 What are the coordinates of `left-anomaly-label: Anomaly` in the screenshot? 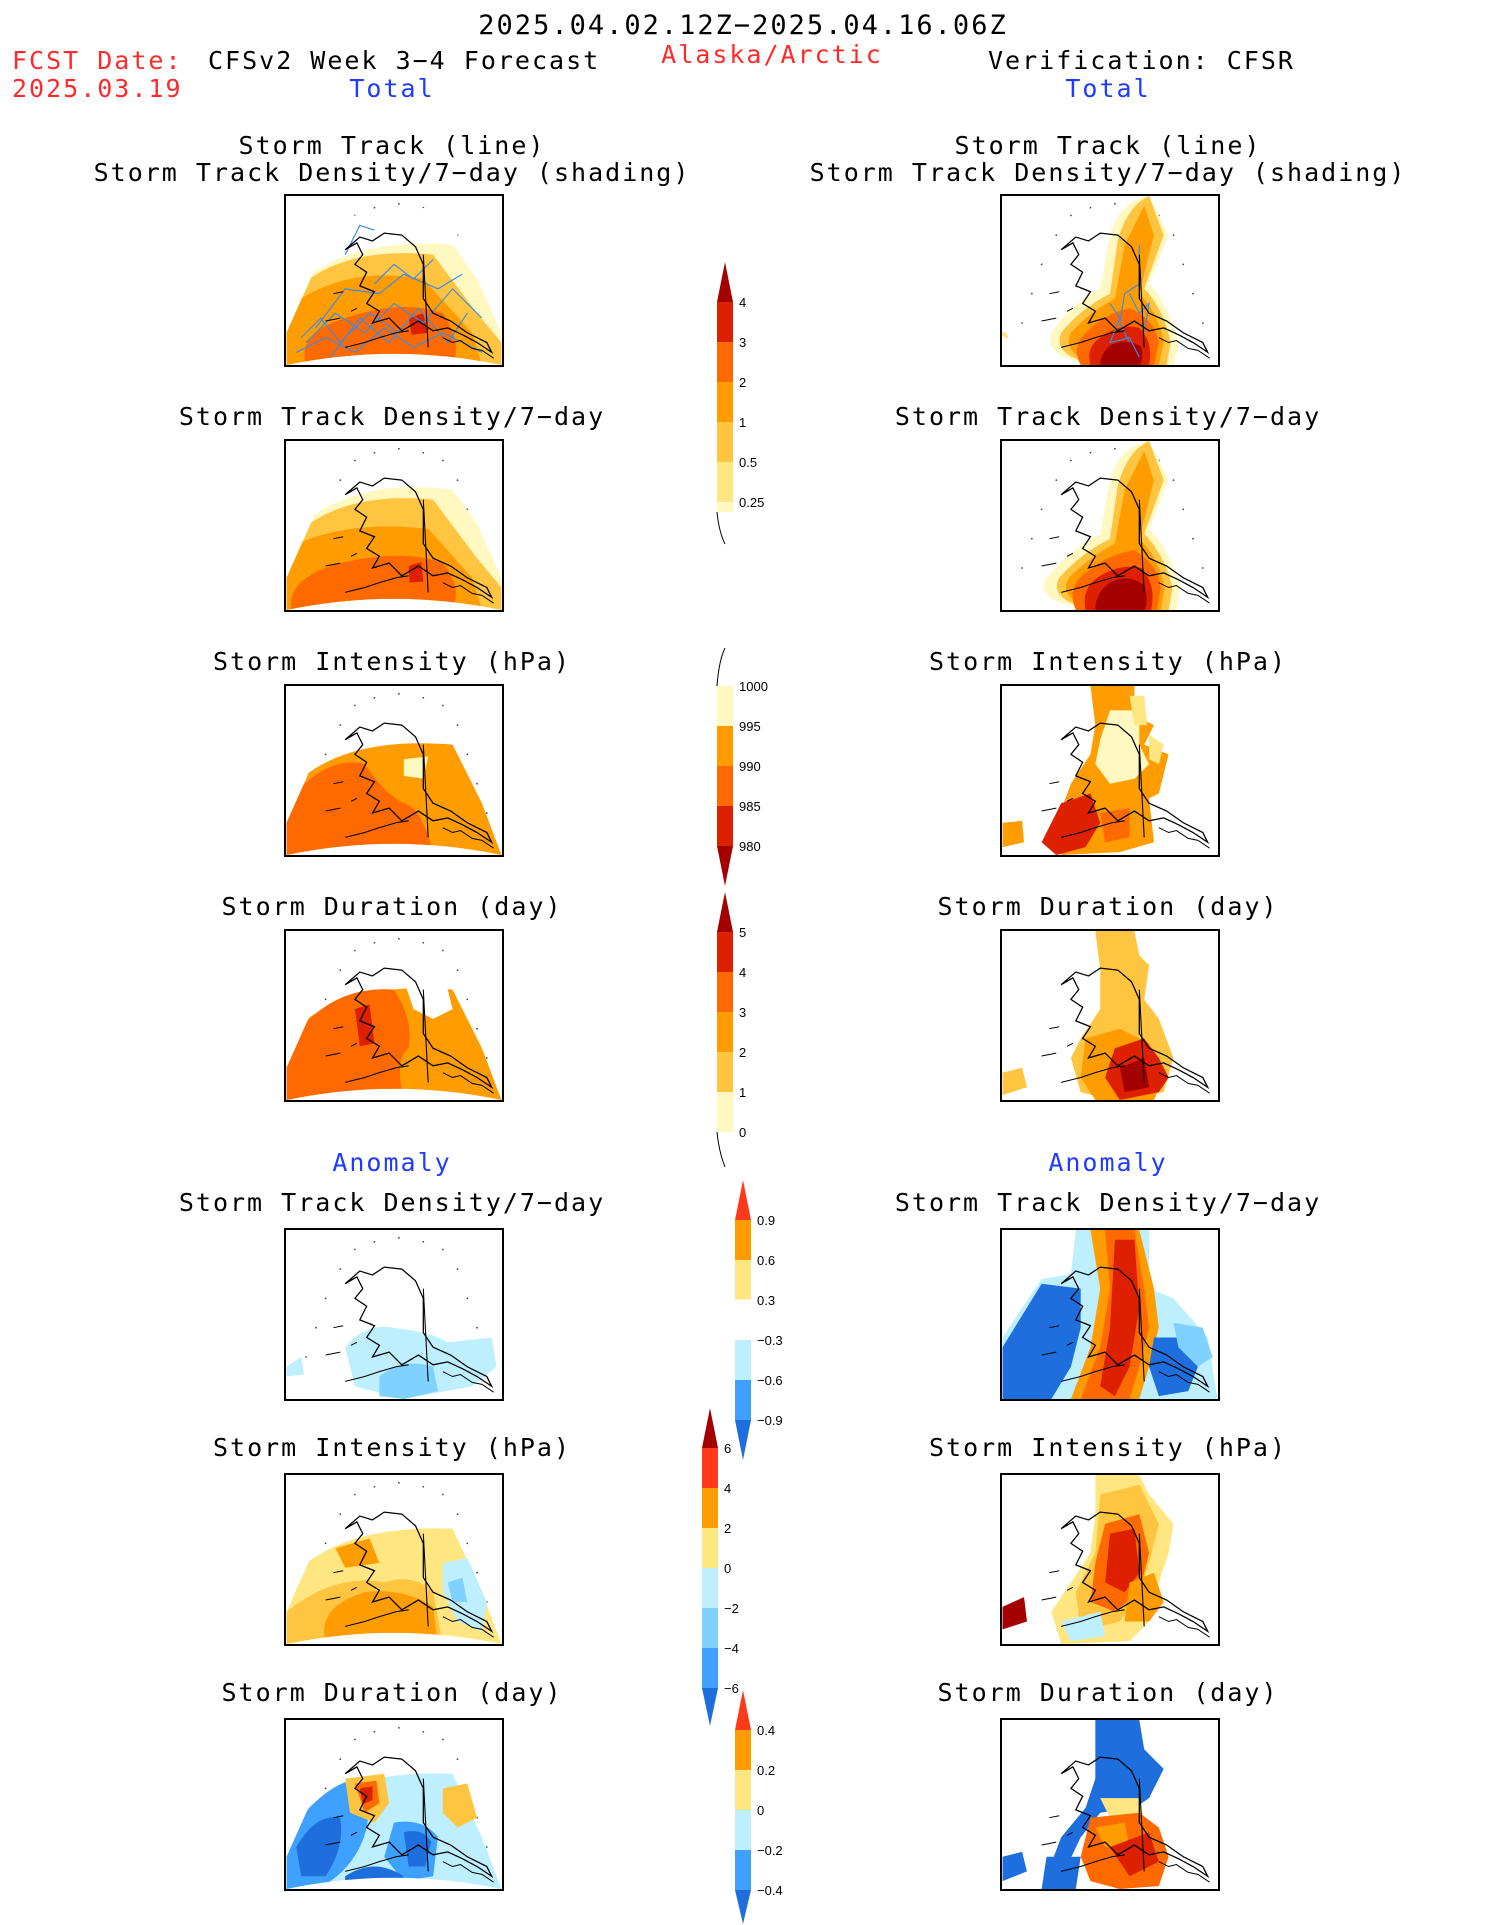 It's located at (392, 1162).